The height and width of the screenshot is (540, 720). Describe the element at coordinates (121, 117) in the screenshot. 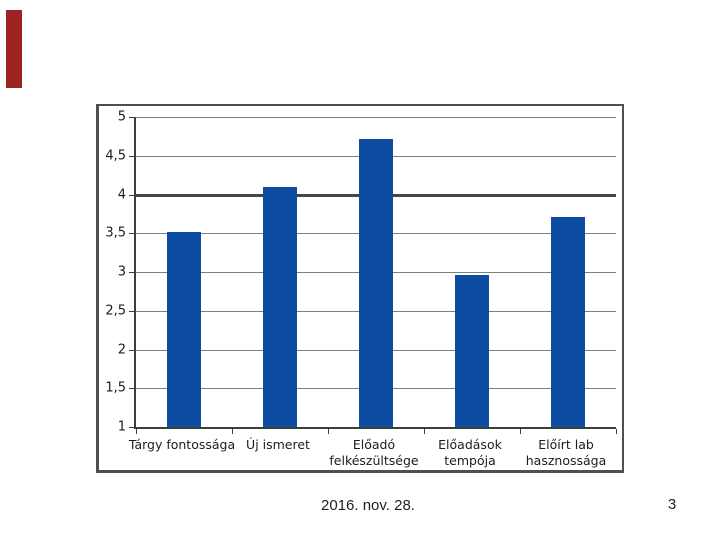

I see `y-tick-label: 5` at that location.